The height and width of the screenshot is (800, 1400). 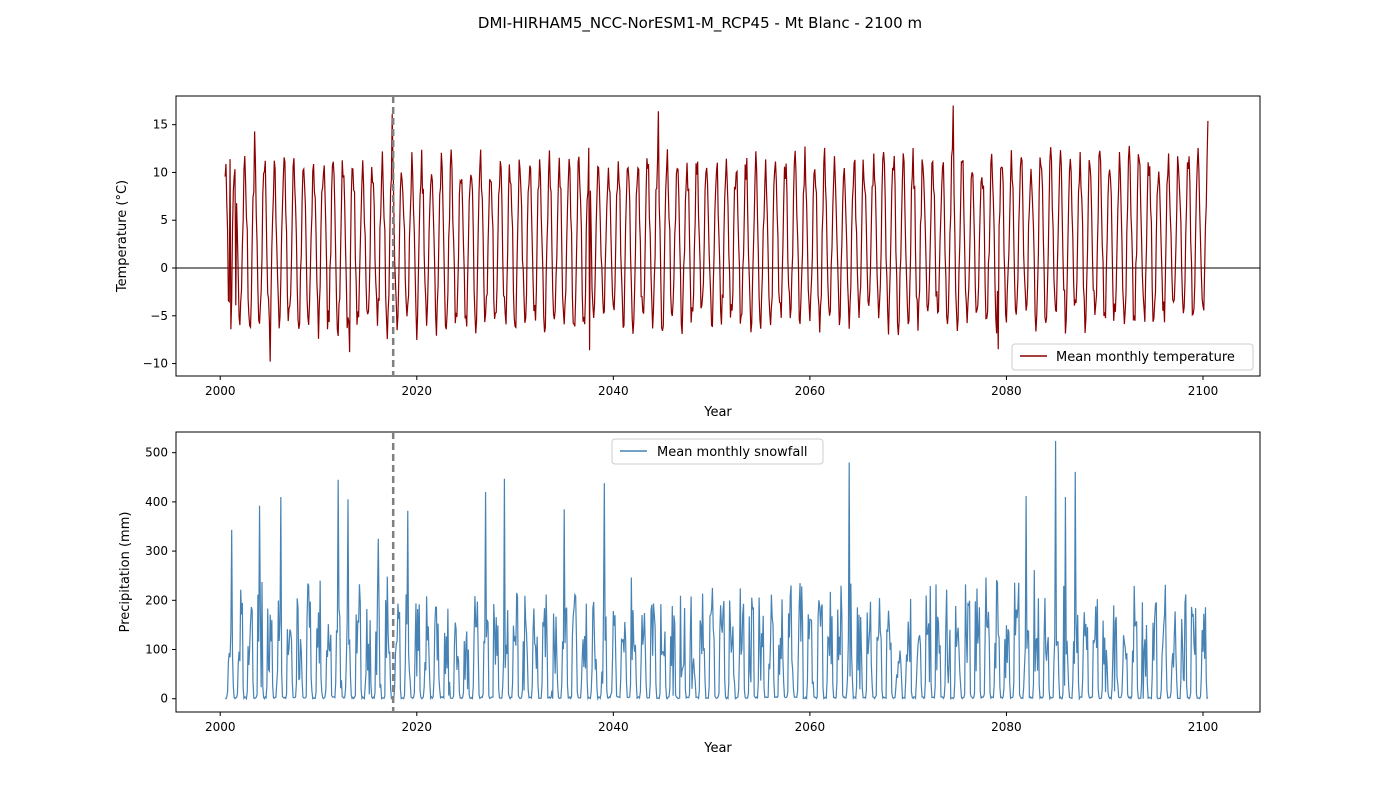 What do you see at coordinates (156, 502) in the screenshot?
I see `y-tick-label: 400` at bounding box center [156, 502].